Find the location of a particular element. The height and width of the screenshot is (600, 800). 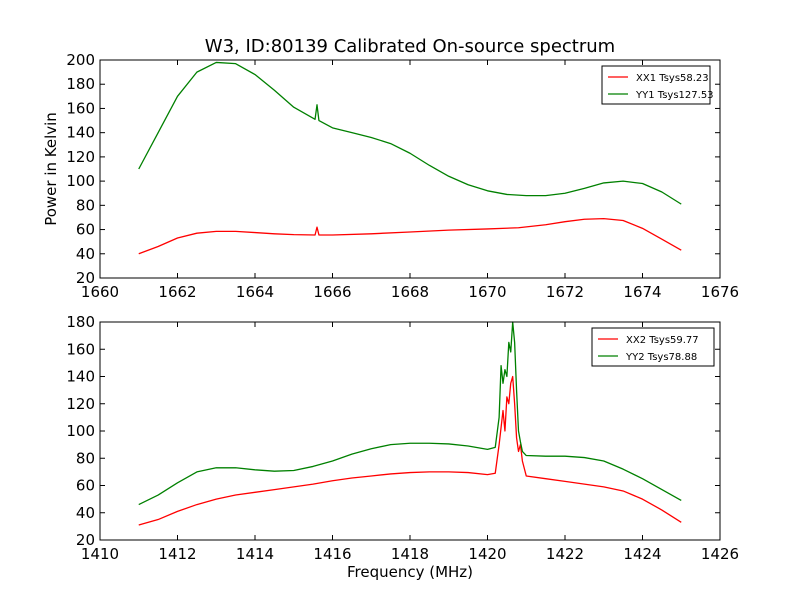

x-tick-label: 1416 is located at coordinates (332, 554).